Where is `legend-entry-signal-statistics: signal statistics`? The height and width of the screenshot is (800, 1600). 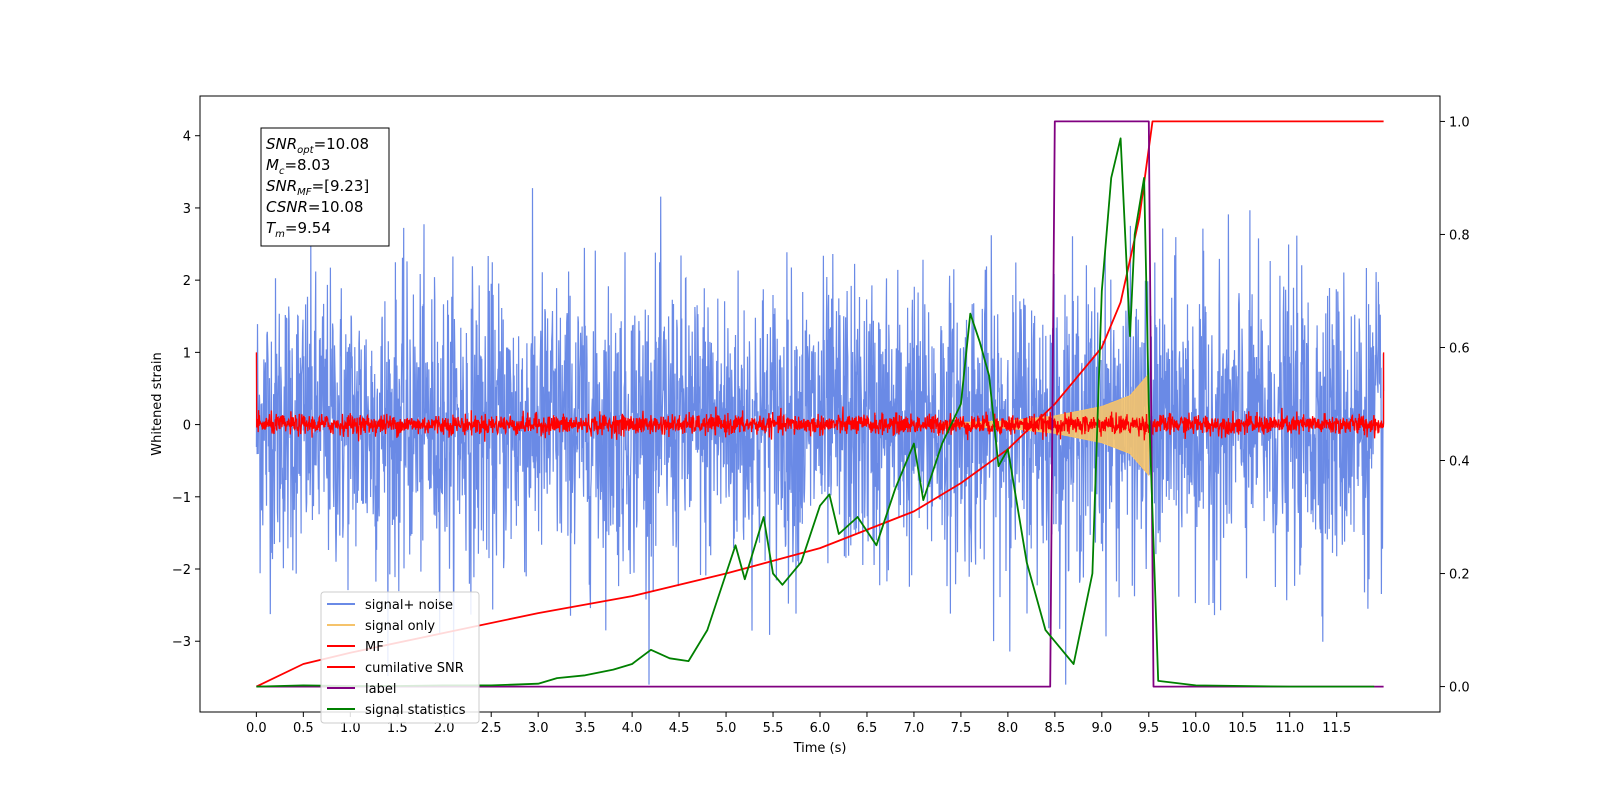
legend-entry-signal-statistics: signal statistics is located at coordinates (415, 710).